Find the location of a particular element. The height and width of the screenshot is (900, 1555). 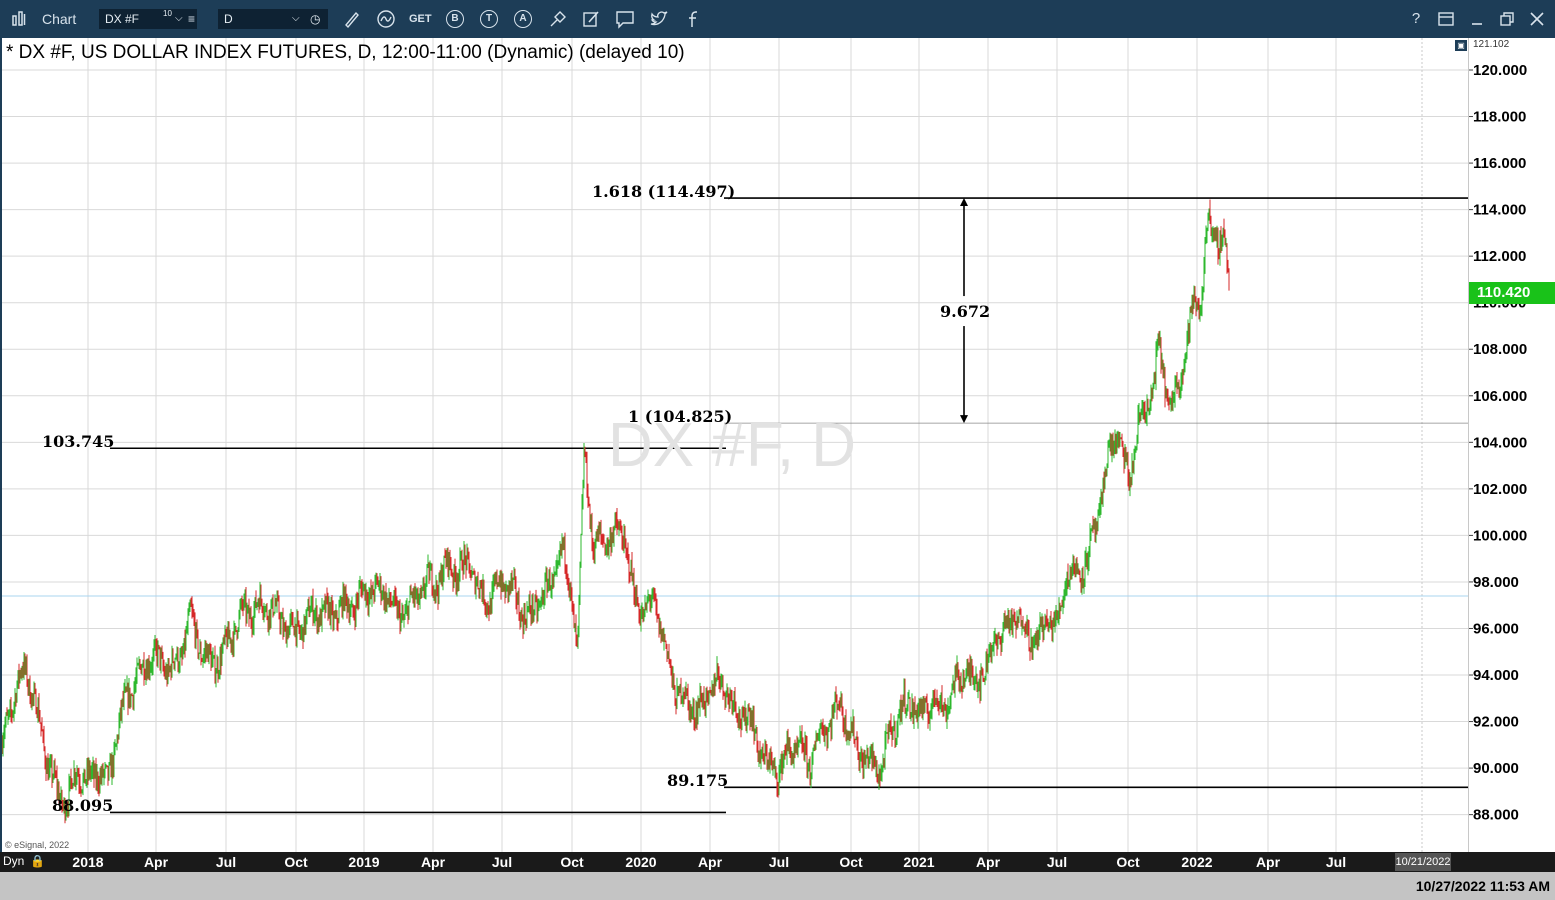

symbol-superscript: 10 is located at coordinates (167, 13).